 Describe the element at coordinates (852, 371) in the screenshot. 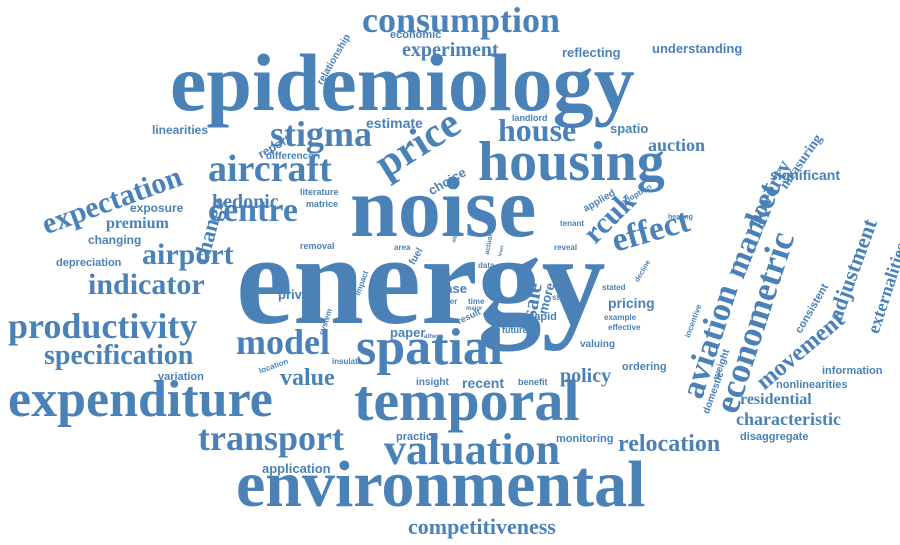

I see `word-information: information` at that location.